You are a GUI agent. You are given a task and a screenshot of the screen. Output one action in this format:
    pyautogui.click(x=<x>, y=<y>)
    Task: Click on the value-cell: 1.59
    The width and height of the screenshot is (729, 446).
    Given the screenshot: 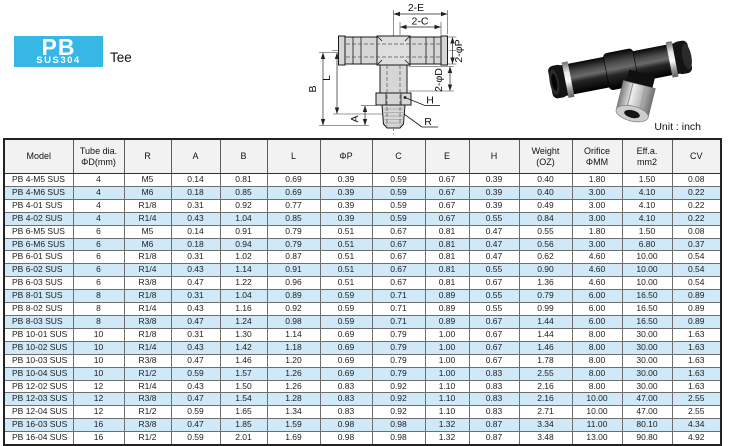 What is the action you would take?
    pyautogui.click(x=293, y=425)
    